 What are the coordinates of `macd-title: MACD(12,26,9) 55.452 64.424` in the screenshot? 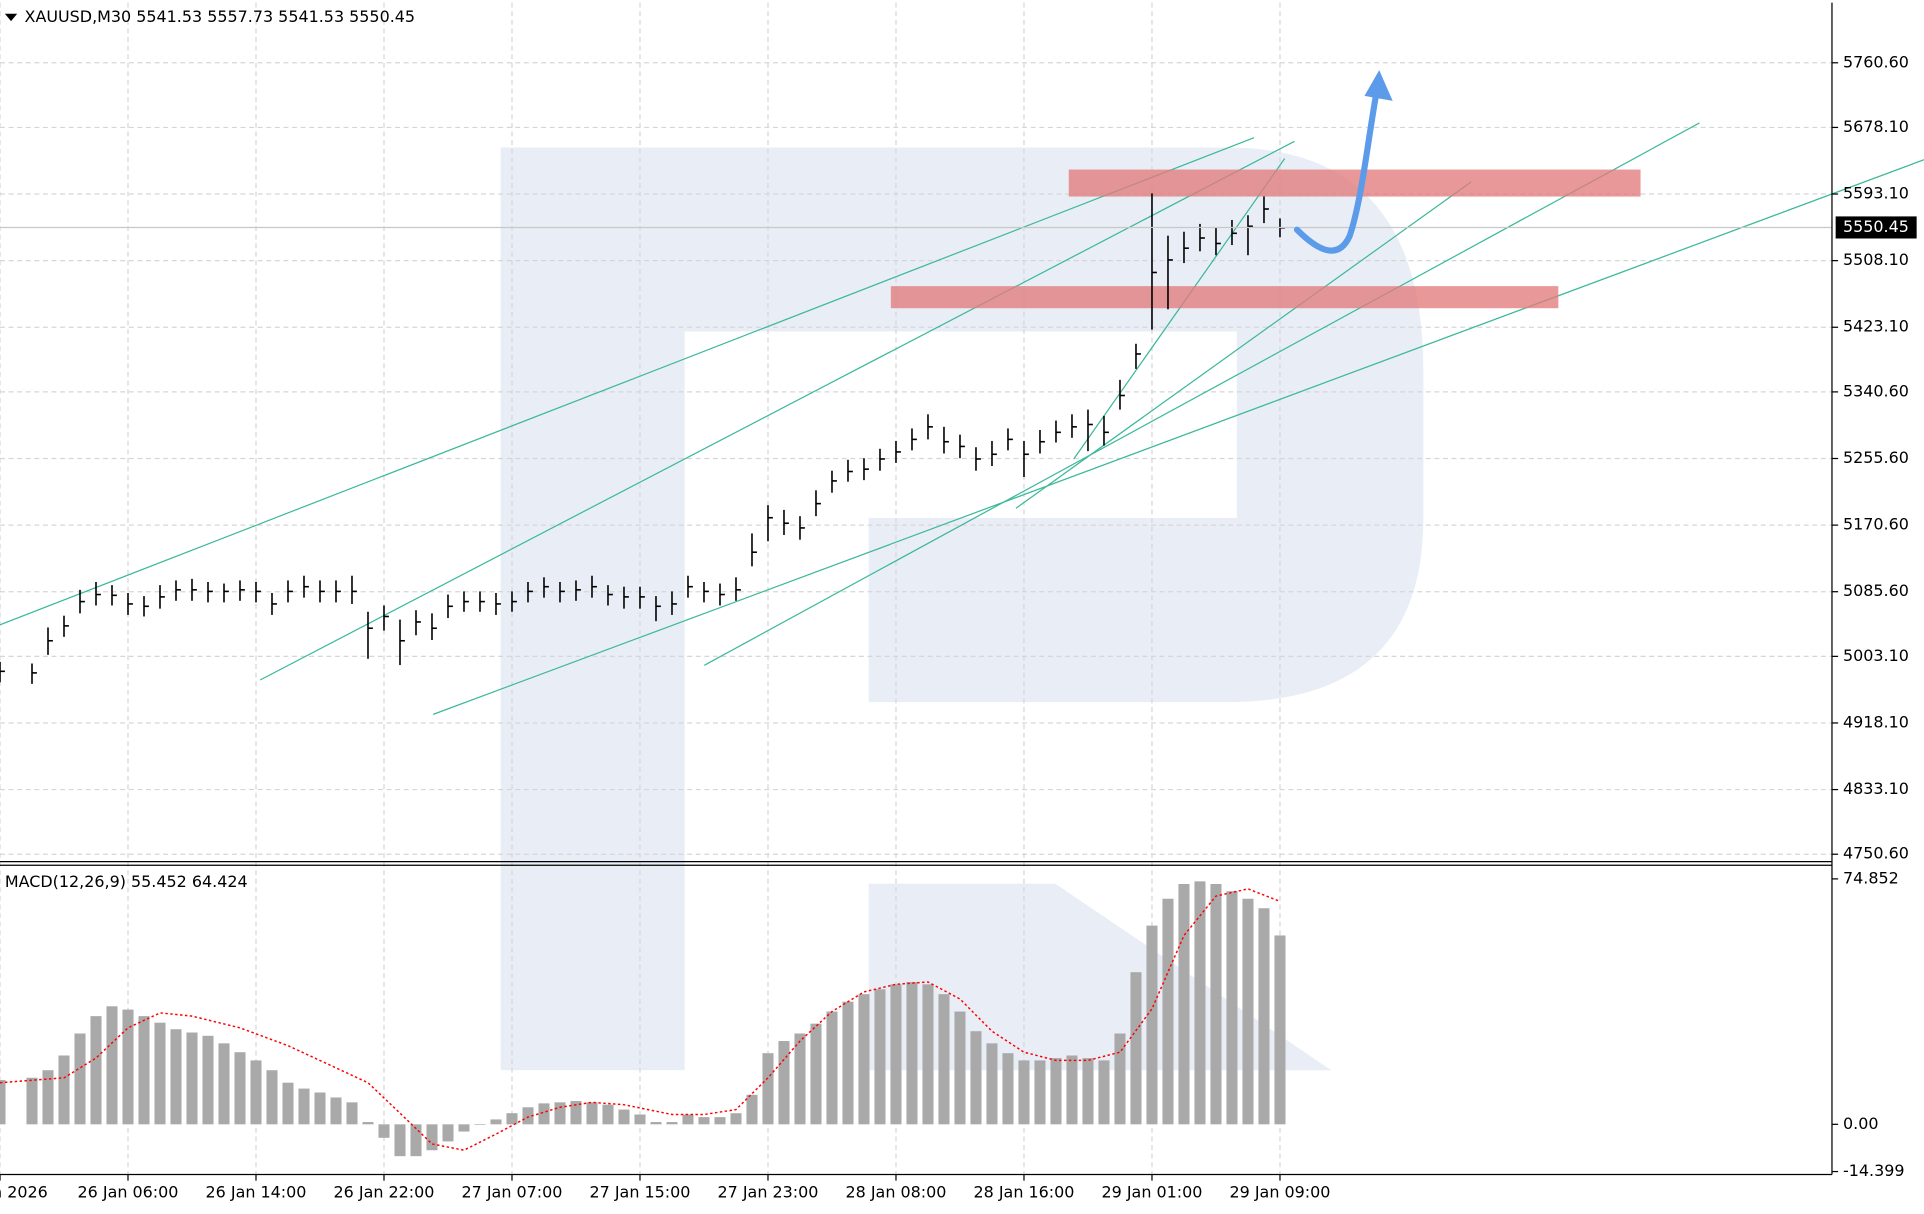 It's located at (126, 881).